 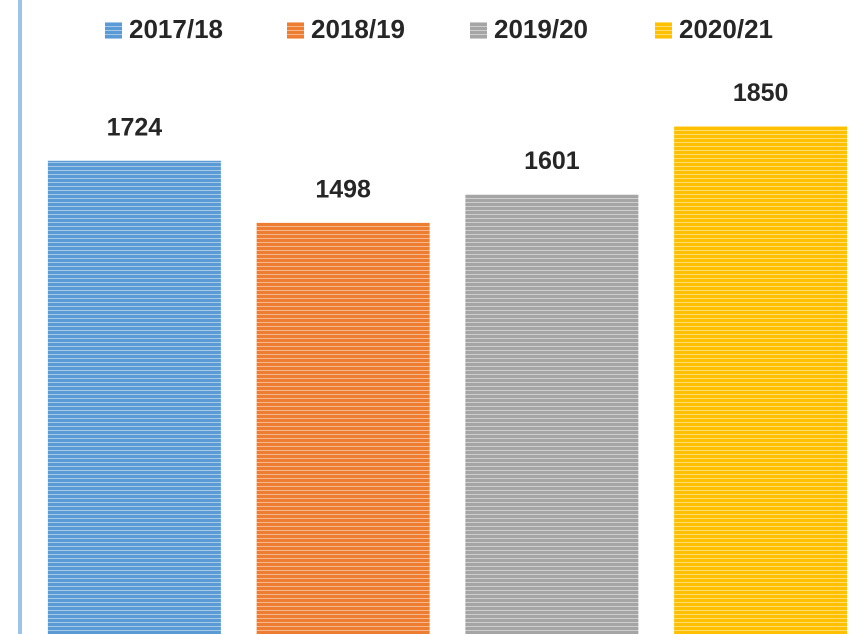 I want to click on value-label: 1601, so click(x=552, y=161).